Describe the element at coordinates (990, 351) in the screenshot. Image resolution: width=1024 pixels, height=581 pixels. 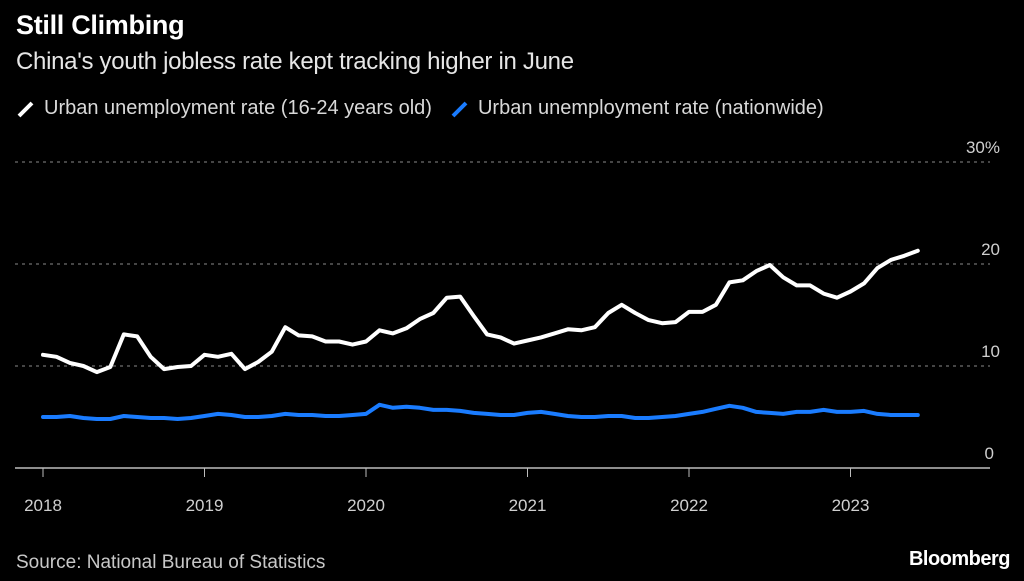
I see `y-tick-label: 10` at that location.